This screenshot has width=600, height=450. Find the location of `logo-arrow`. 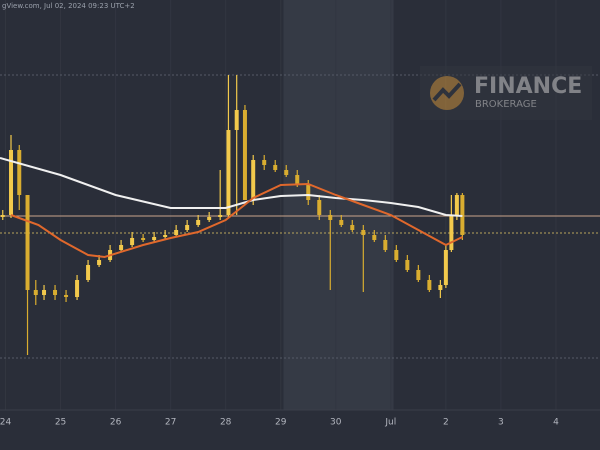

logo-arrow is located at coordinates (447, 92).